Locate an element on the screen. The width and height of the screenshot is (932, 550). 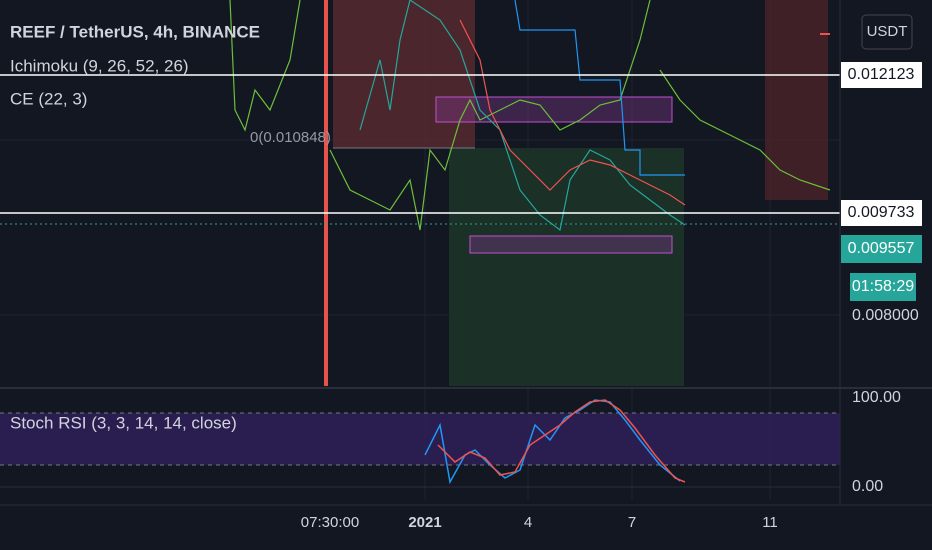
last-price-tag is located at coordinates (881, 249).